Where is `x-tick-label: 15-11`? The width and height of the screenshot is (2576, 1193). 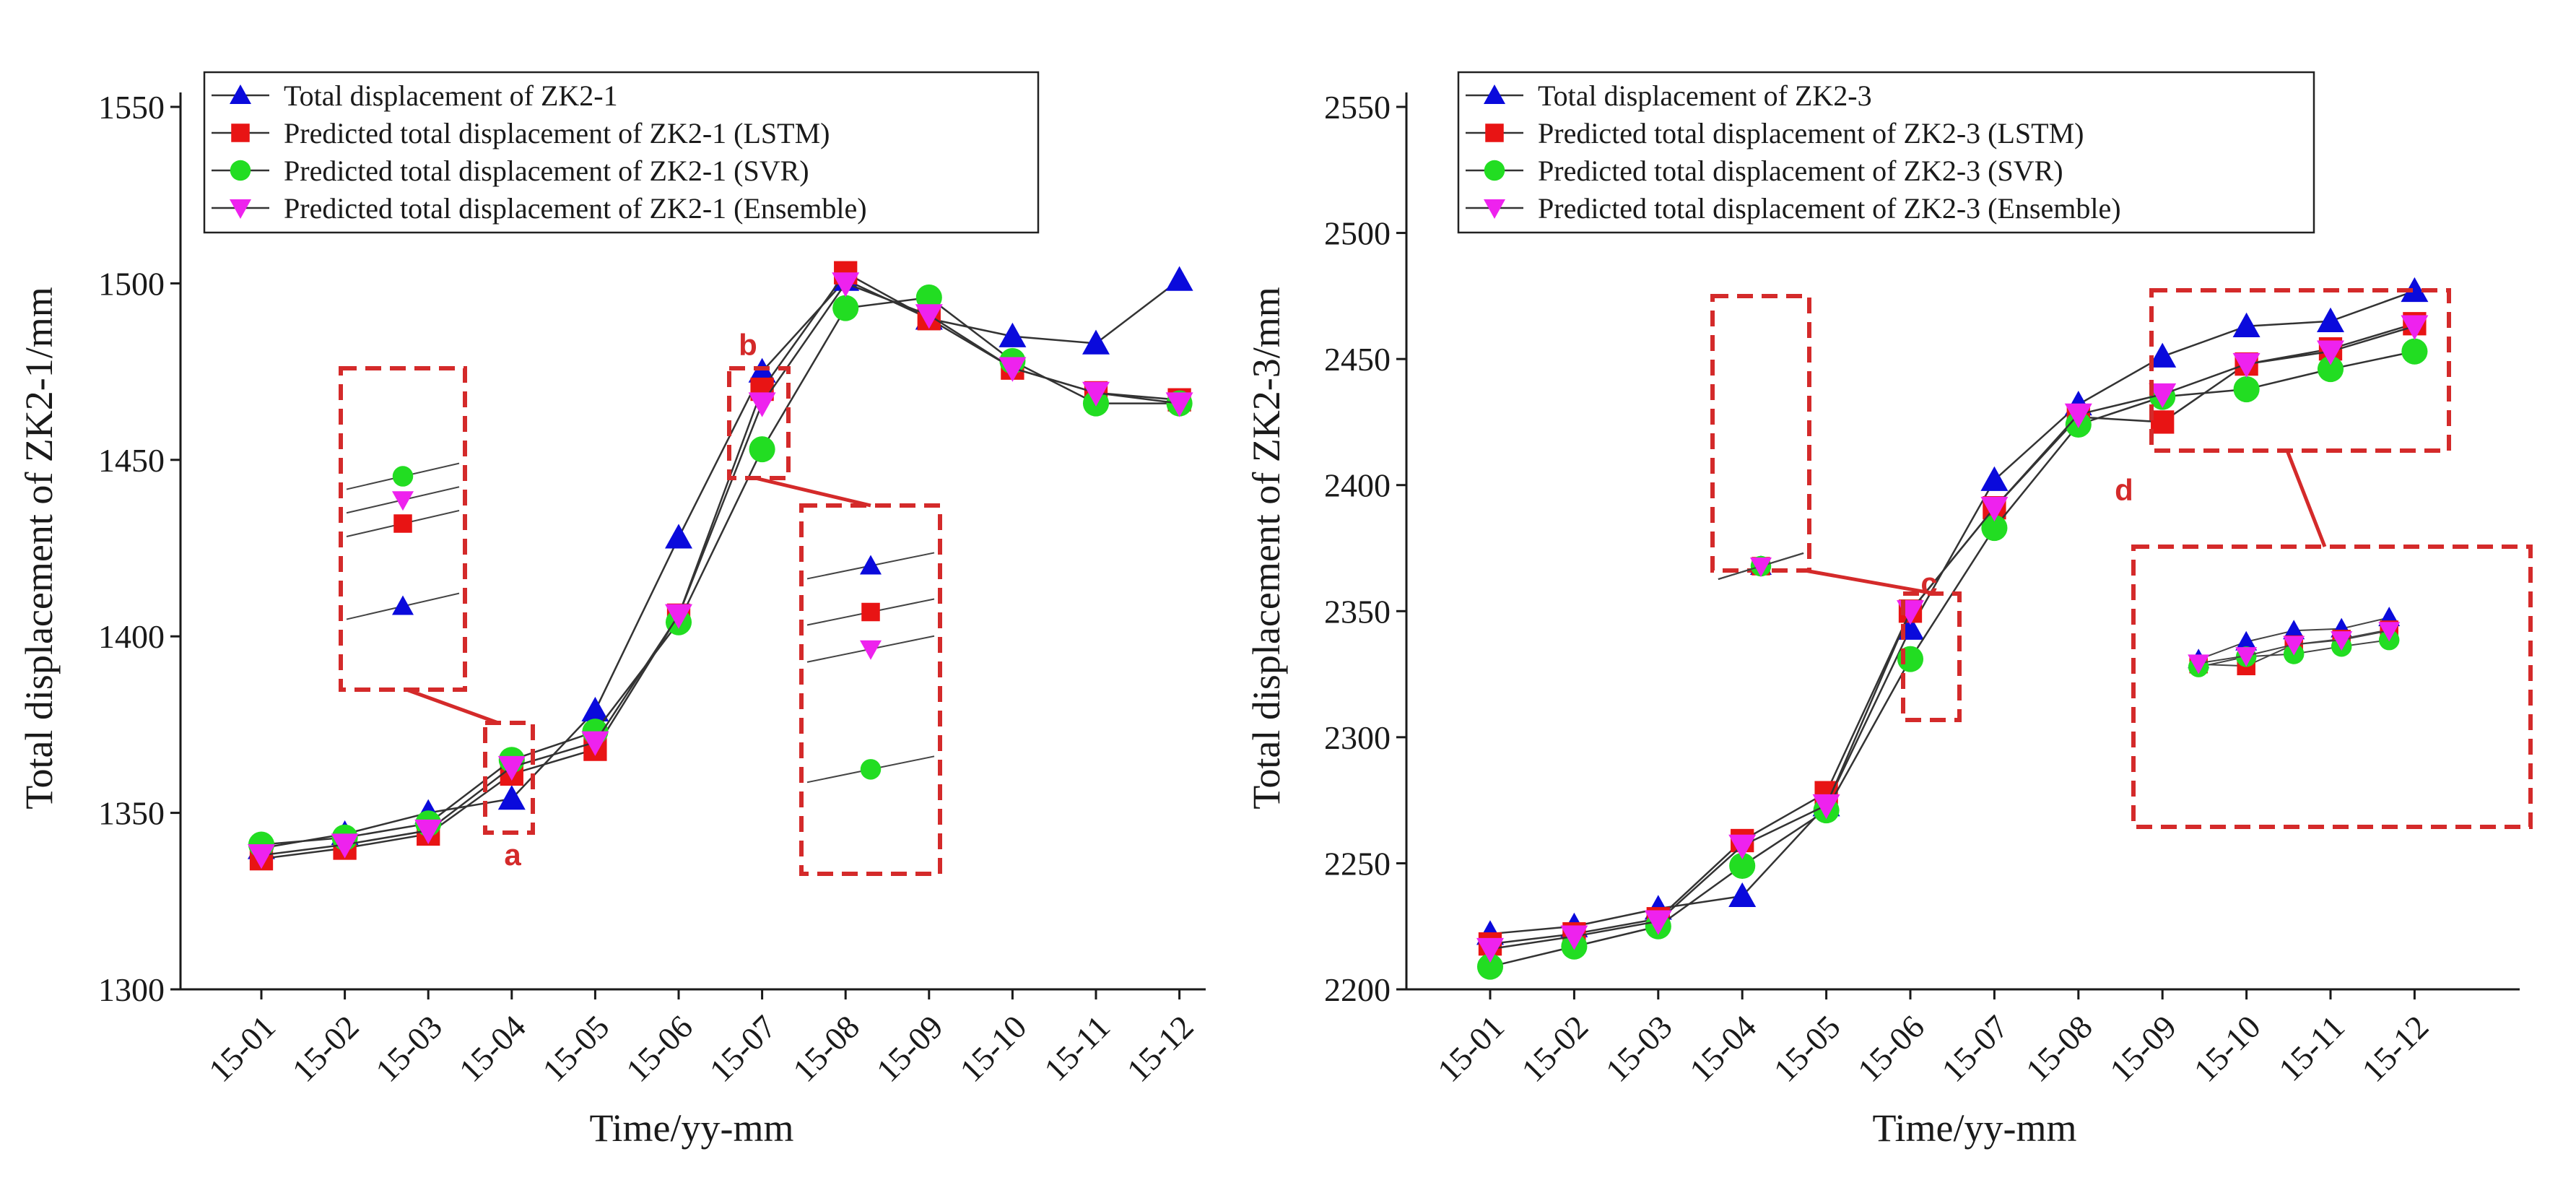
x-tick-label: 15-11 is located at coordinates (2311, 1048).